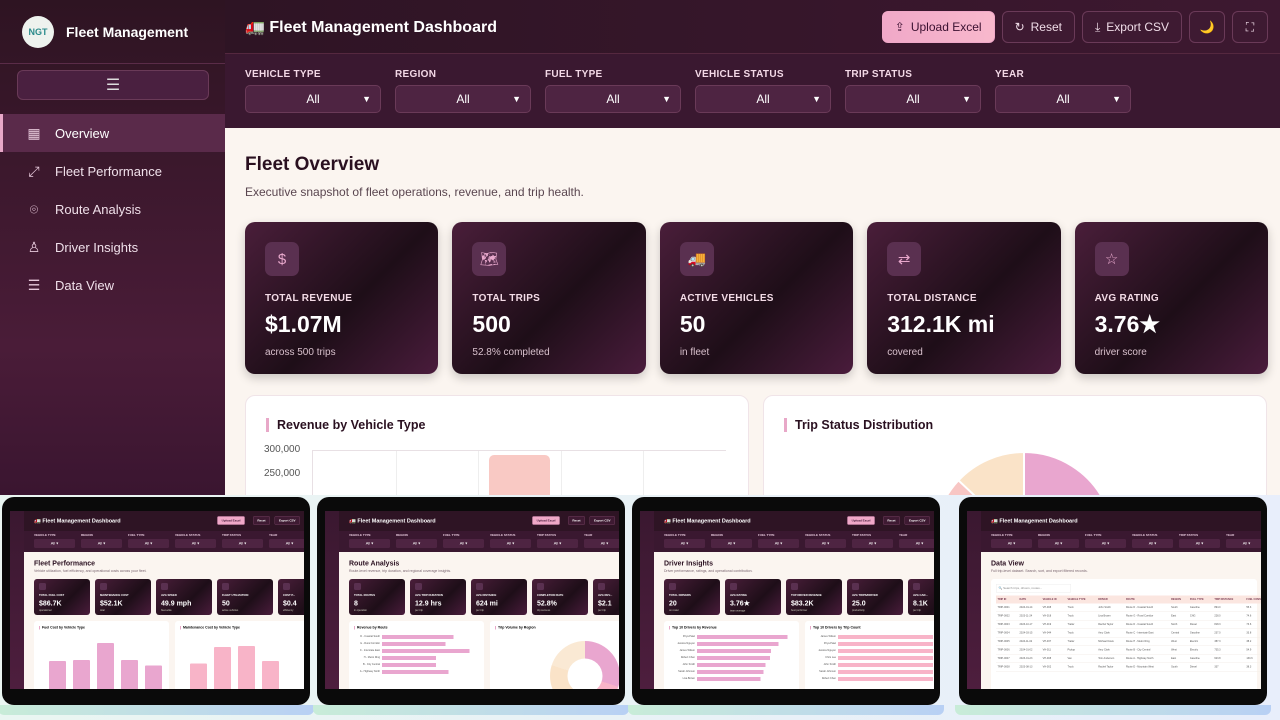 This screenshot has width=1280, height=720. Describe the element at coordinates (112, 171) in the screenshot. I see `sidebar-item-fleet-performance: ⤢ Fleet Performance` at that location.